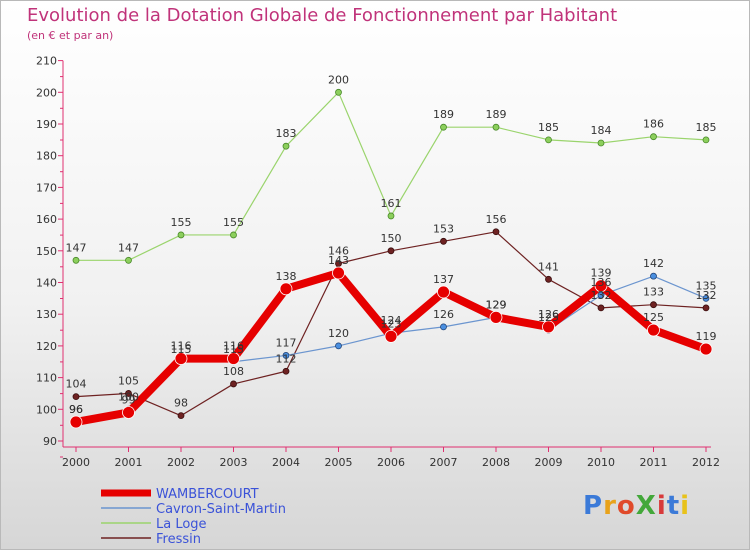 The image size is (750, 550). Describe the element at coordinates (181, 403) in the screenshot. I see `data-label-fressin: 98` at that location.